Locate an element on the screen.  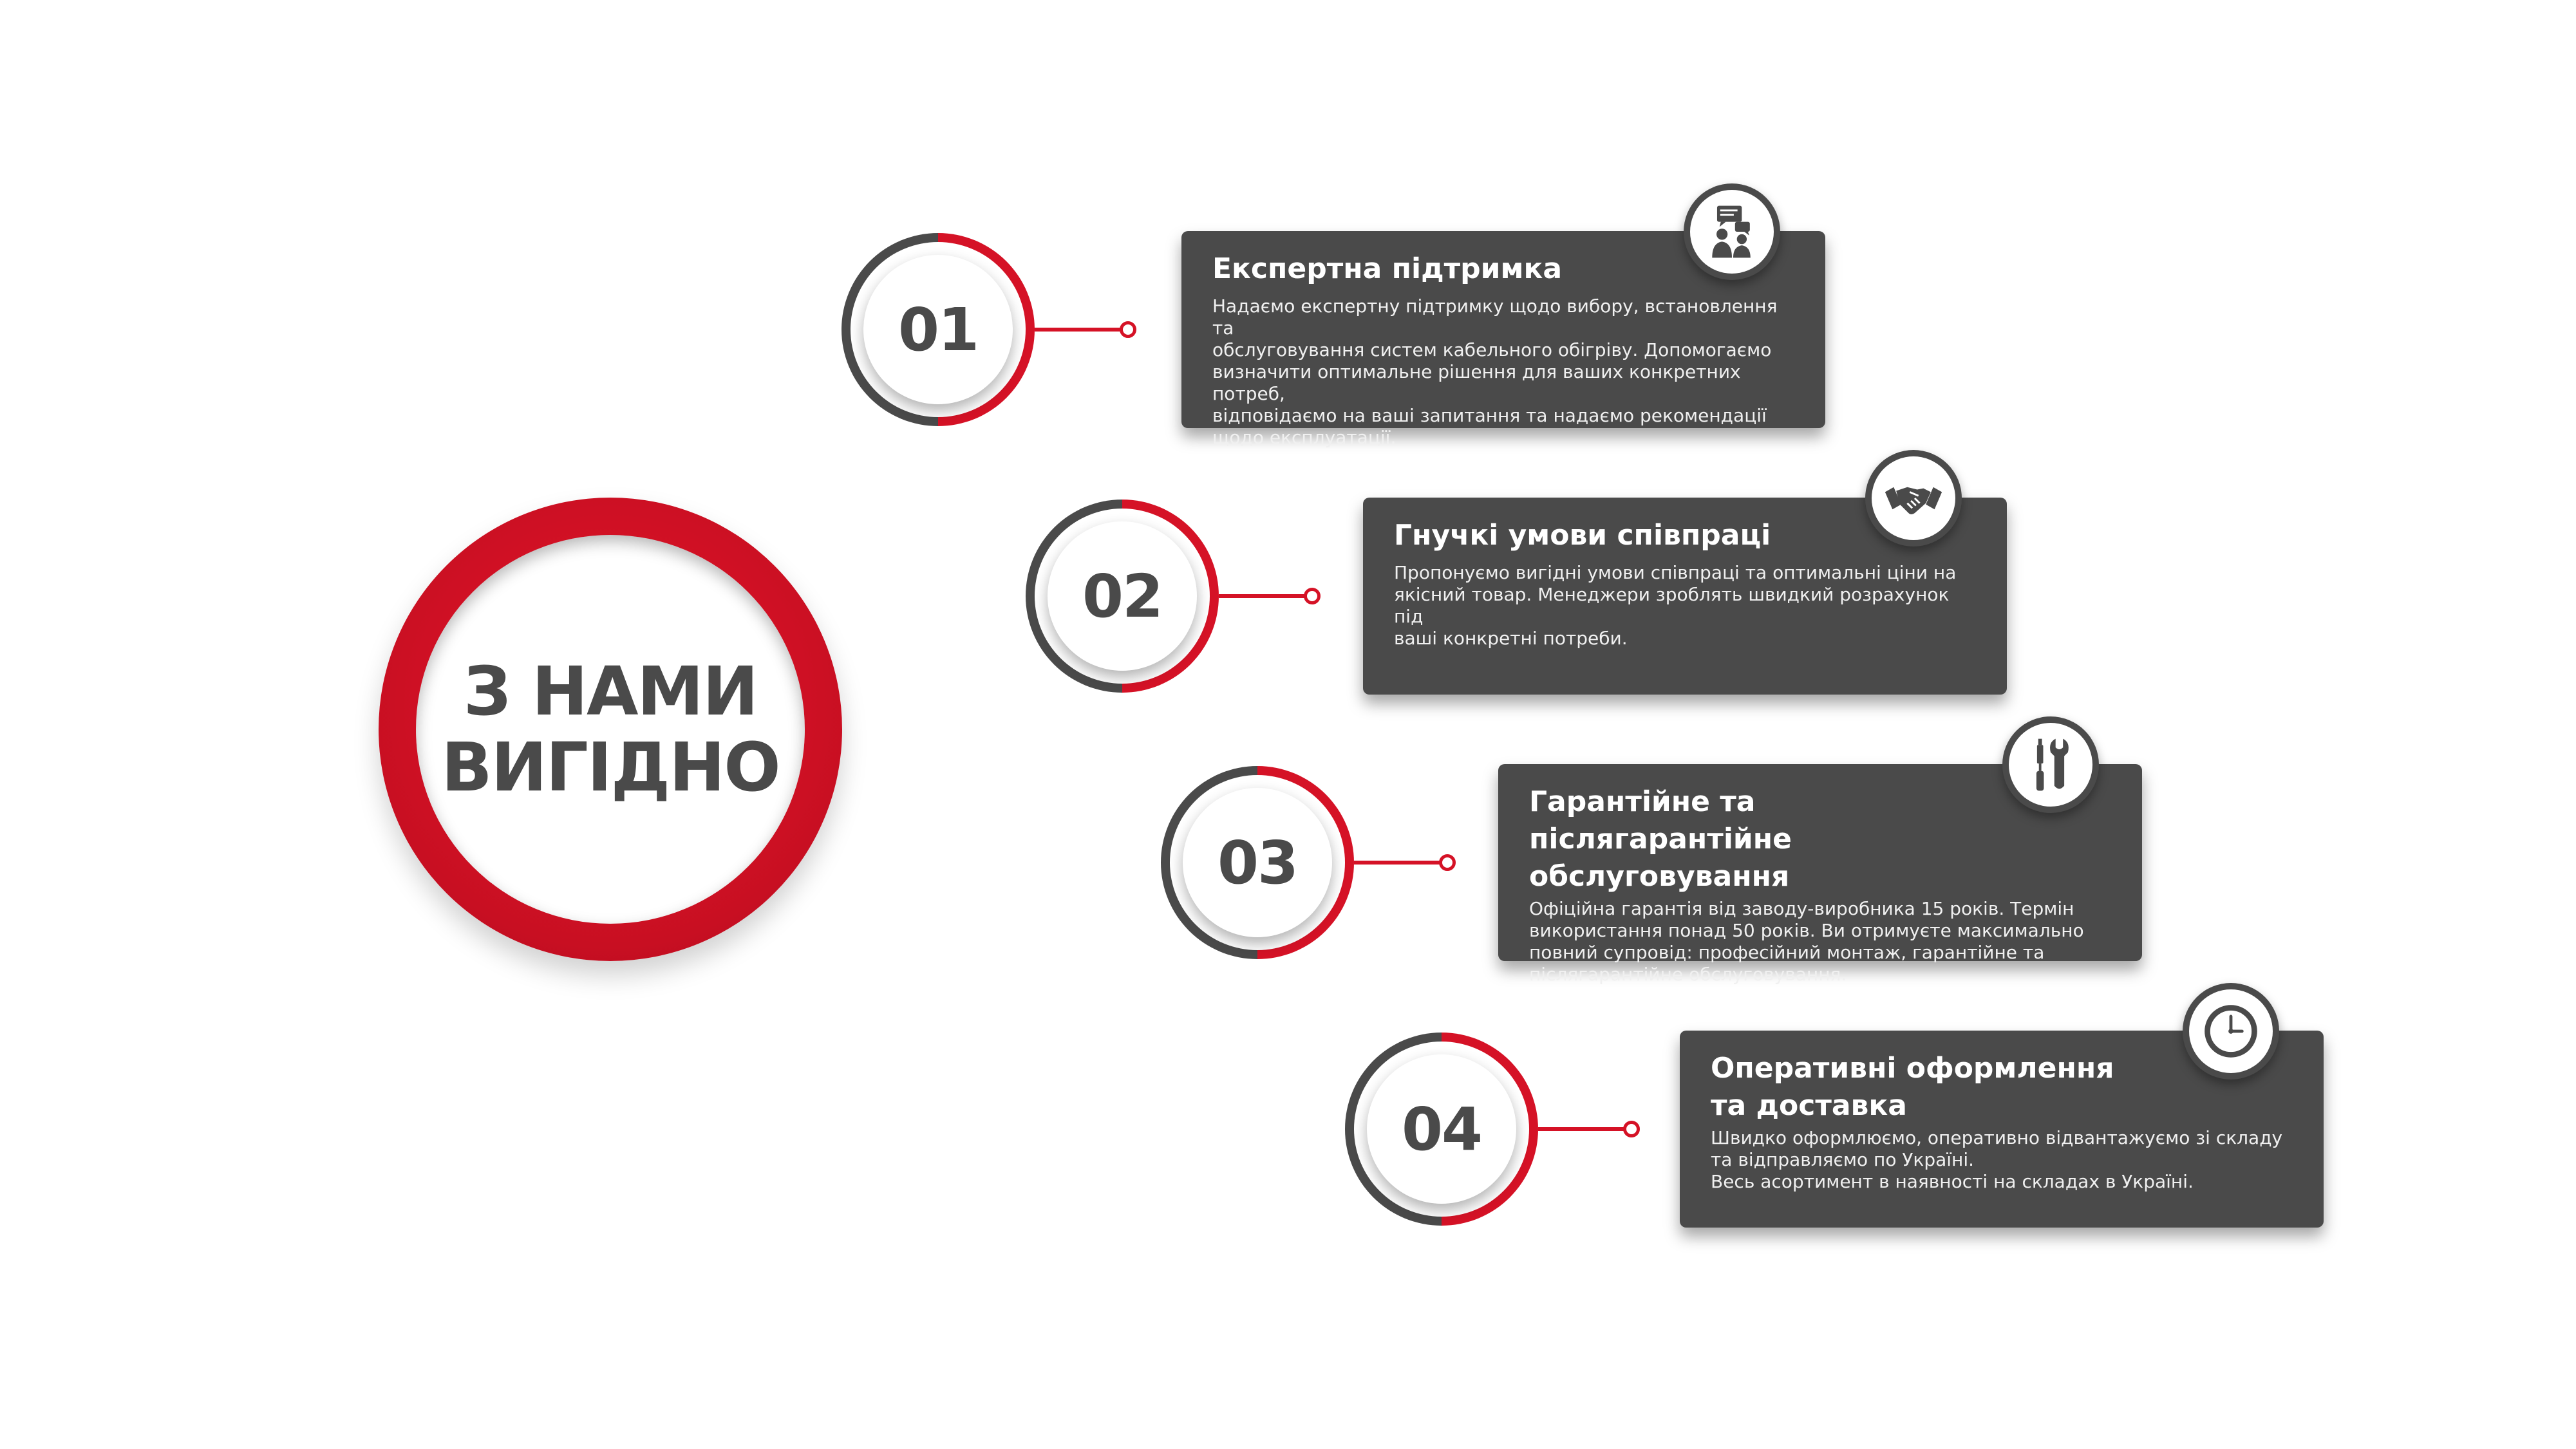
step-4-ring: 04 is located at coordinates (1441, 1129).